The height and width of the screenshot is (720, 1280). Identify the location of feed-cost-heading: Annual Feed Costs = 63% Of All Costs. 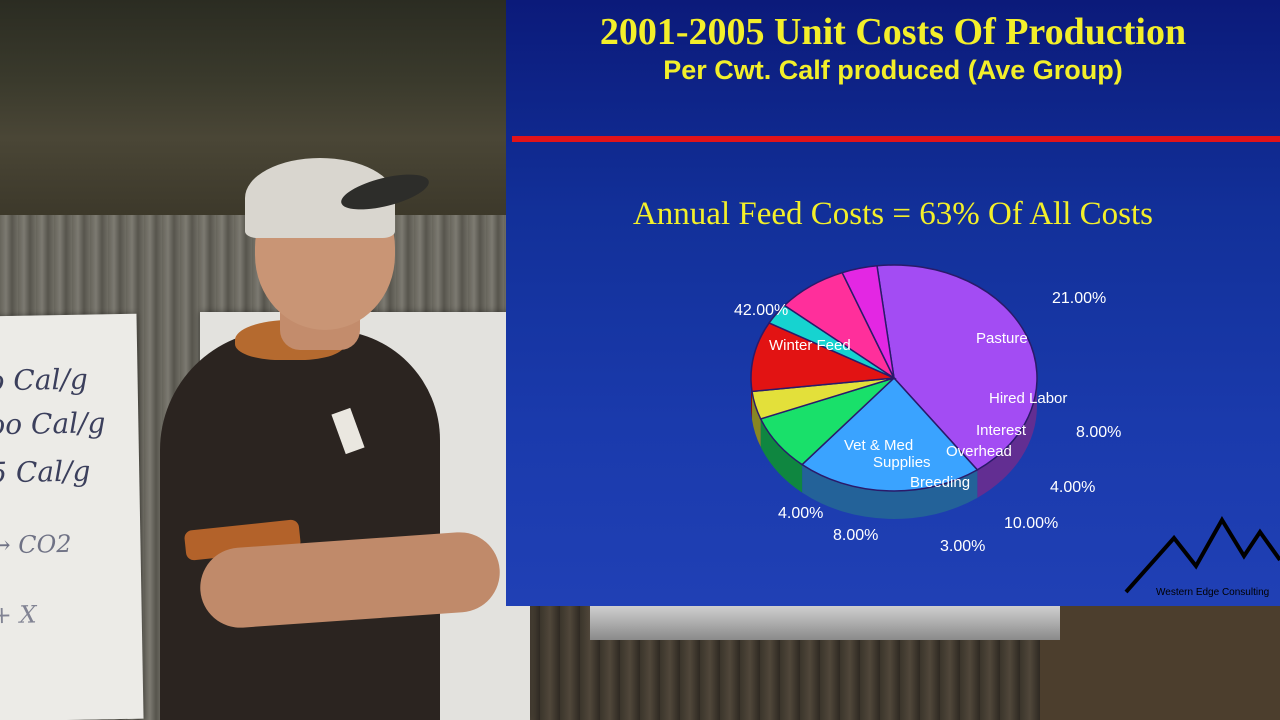
(893, 214).